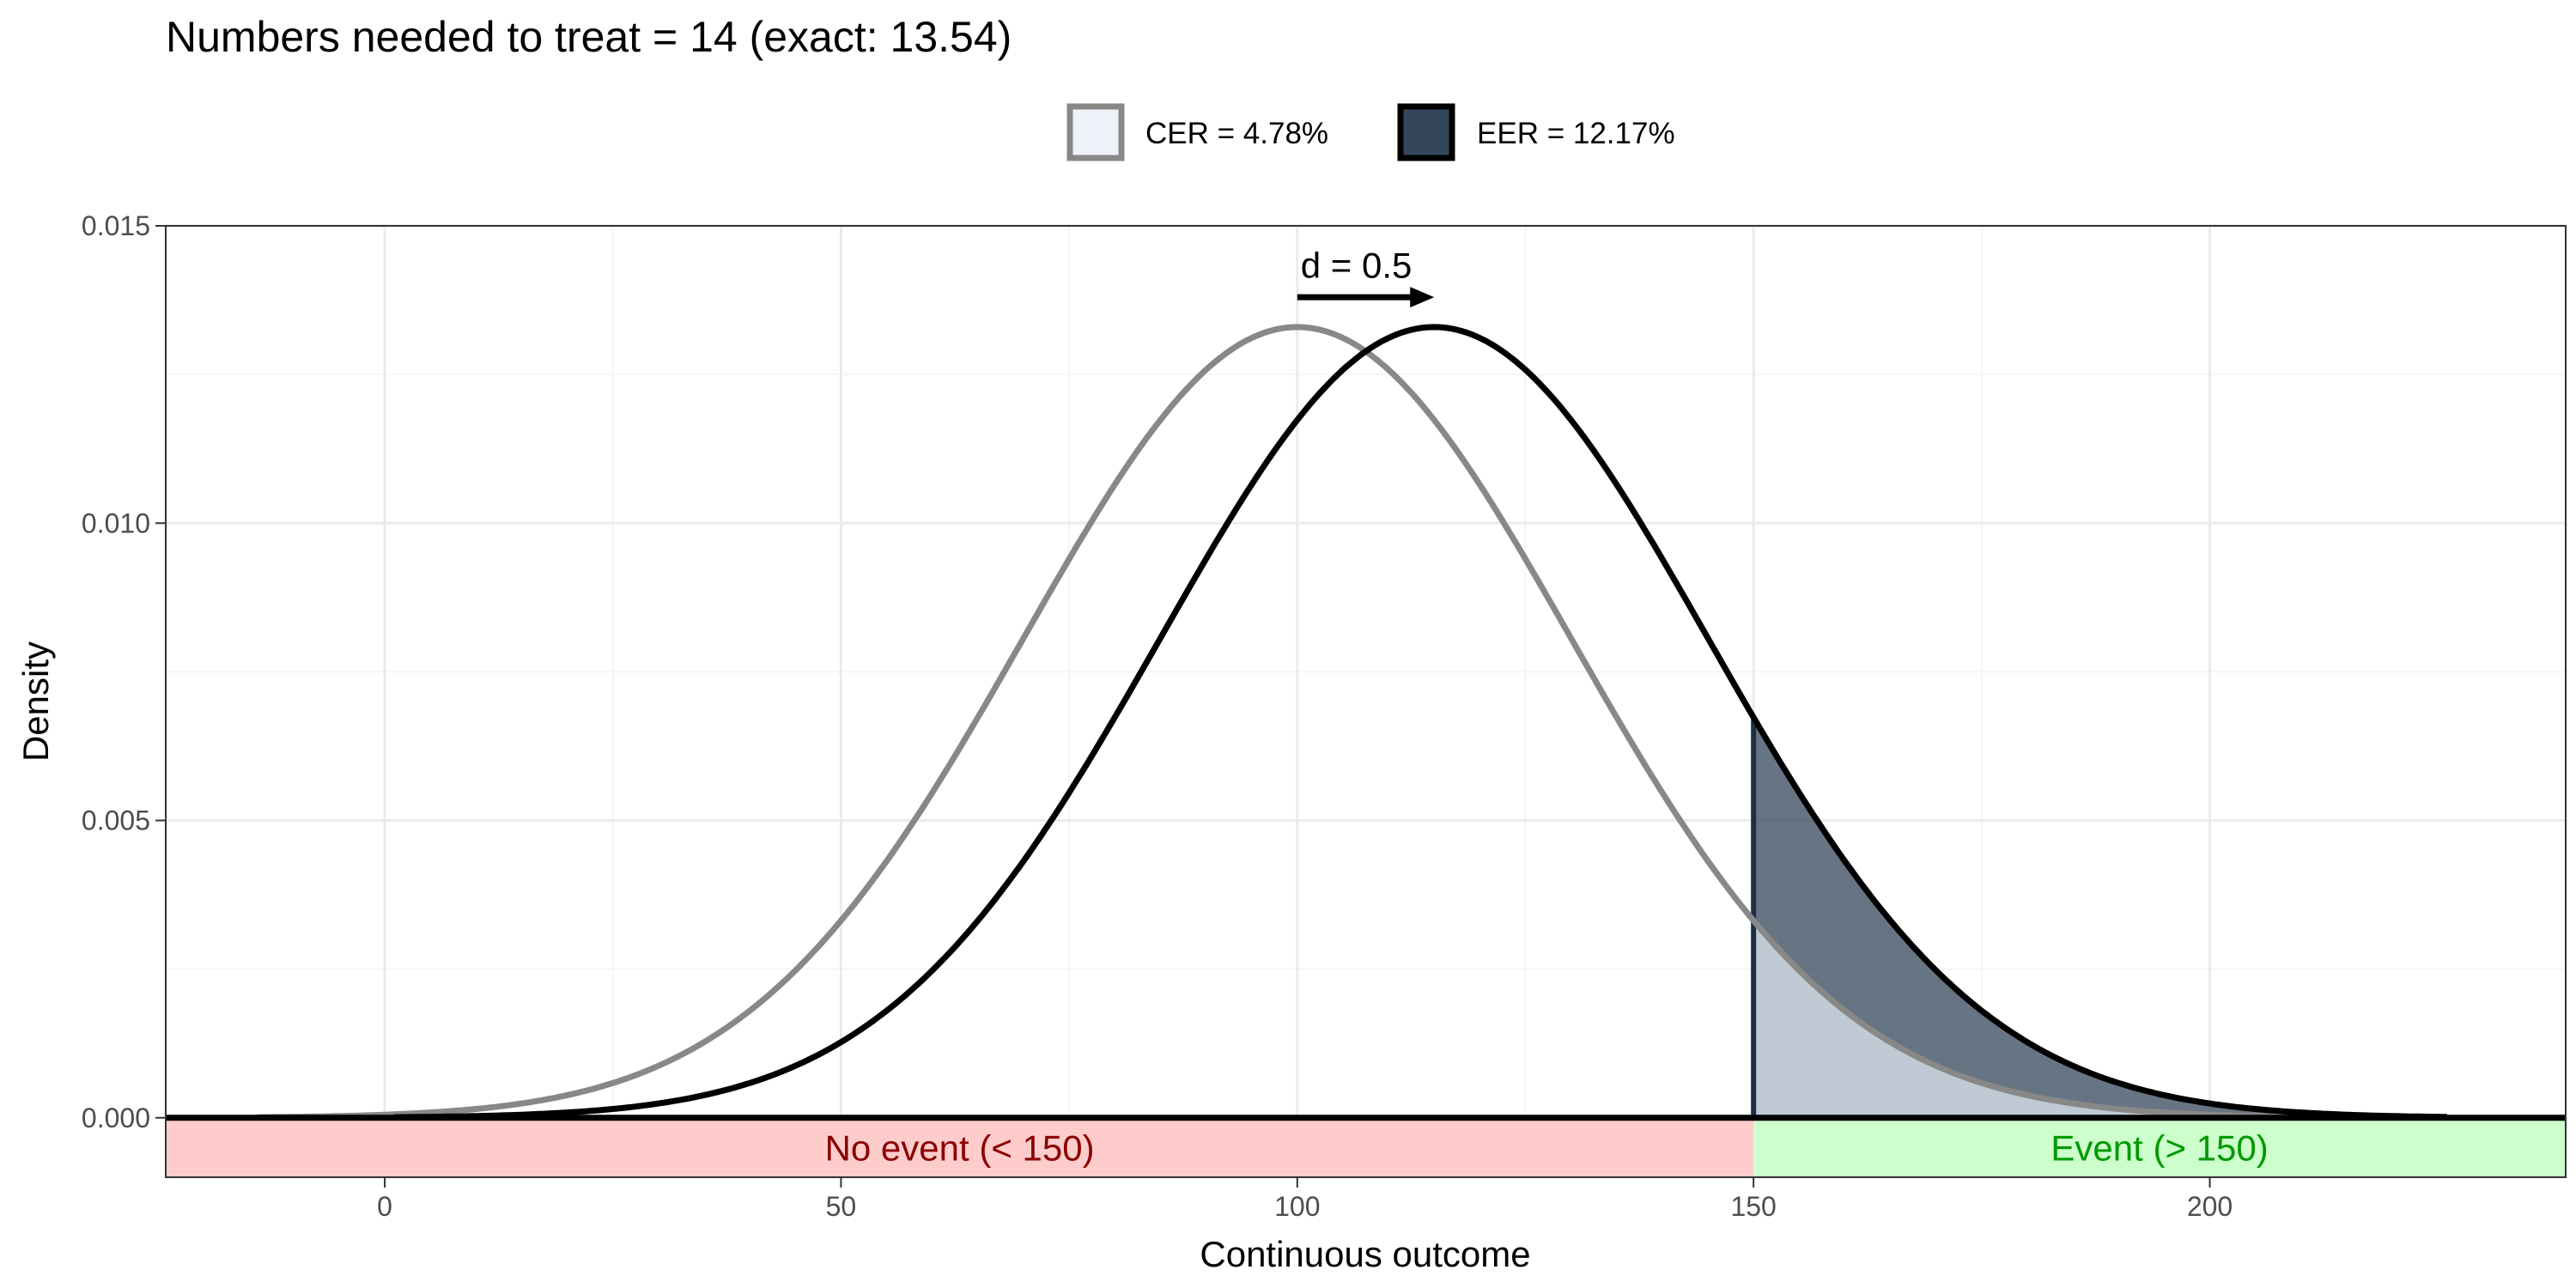  I want to click on x-tick-label: 200, so click(2210, 1206).